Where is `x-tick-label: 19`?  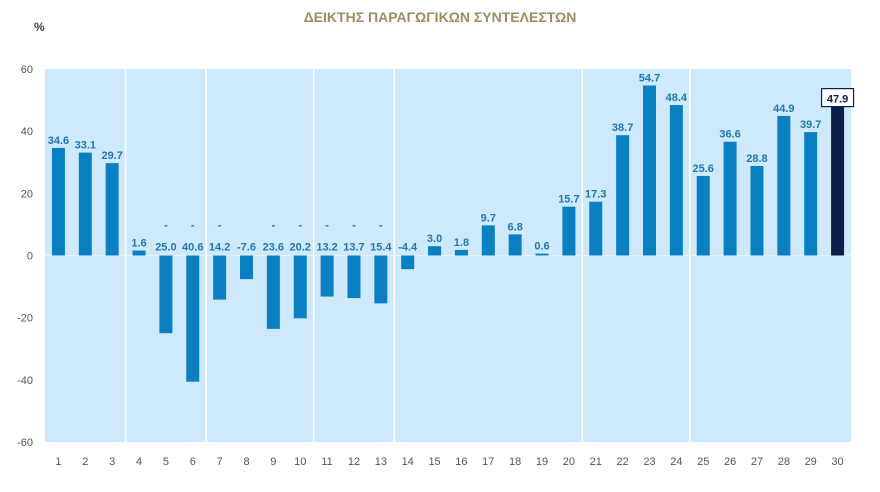 x-tick-label: 19 is located at coordinates (542, 462).